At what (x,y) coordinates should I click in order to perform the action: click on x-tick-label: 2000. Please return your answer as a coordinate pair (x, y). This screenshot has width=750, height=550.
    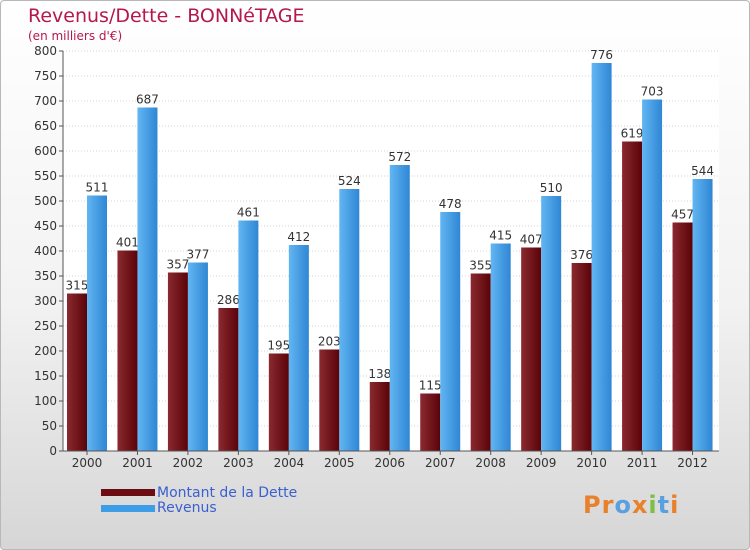
    Looking at the image, I should click on (87, 463).